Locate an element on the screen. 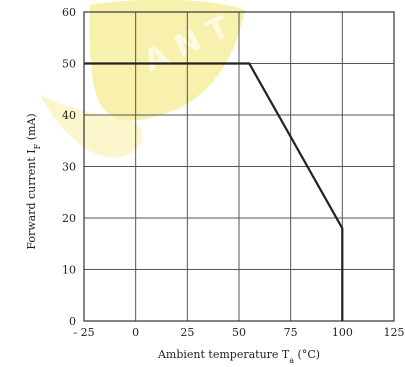  y-tick-labels: 0 10 20 30 40 50 60 is located at coordinates (69, 167).